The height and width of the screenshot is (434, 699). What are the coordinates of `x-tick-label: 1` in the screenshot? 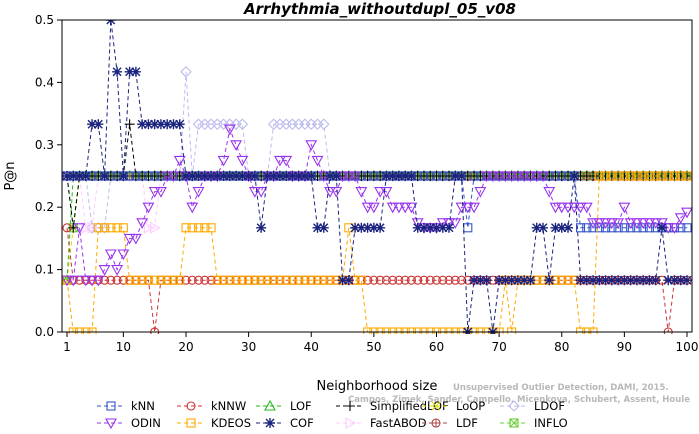 It's located at (67, 347).